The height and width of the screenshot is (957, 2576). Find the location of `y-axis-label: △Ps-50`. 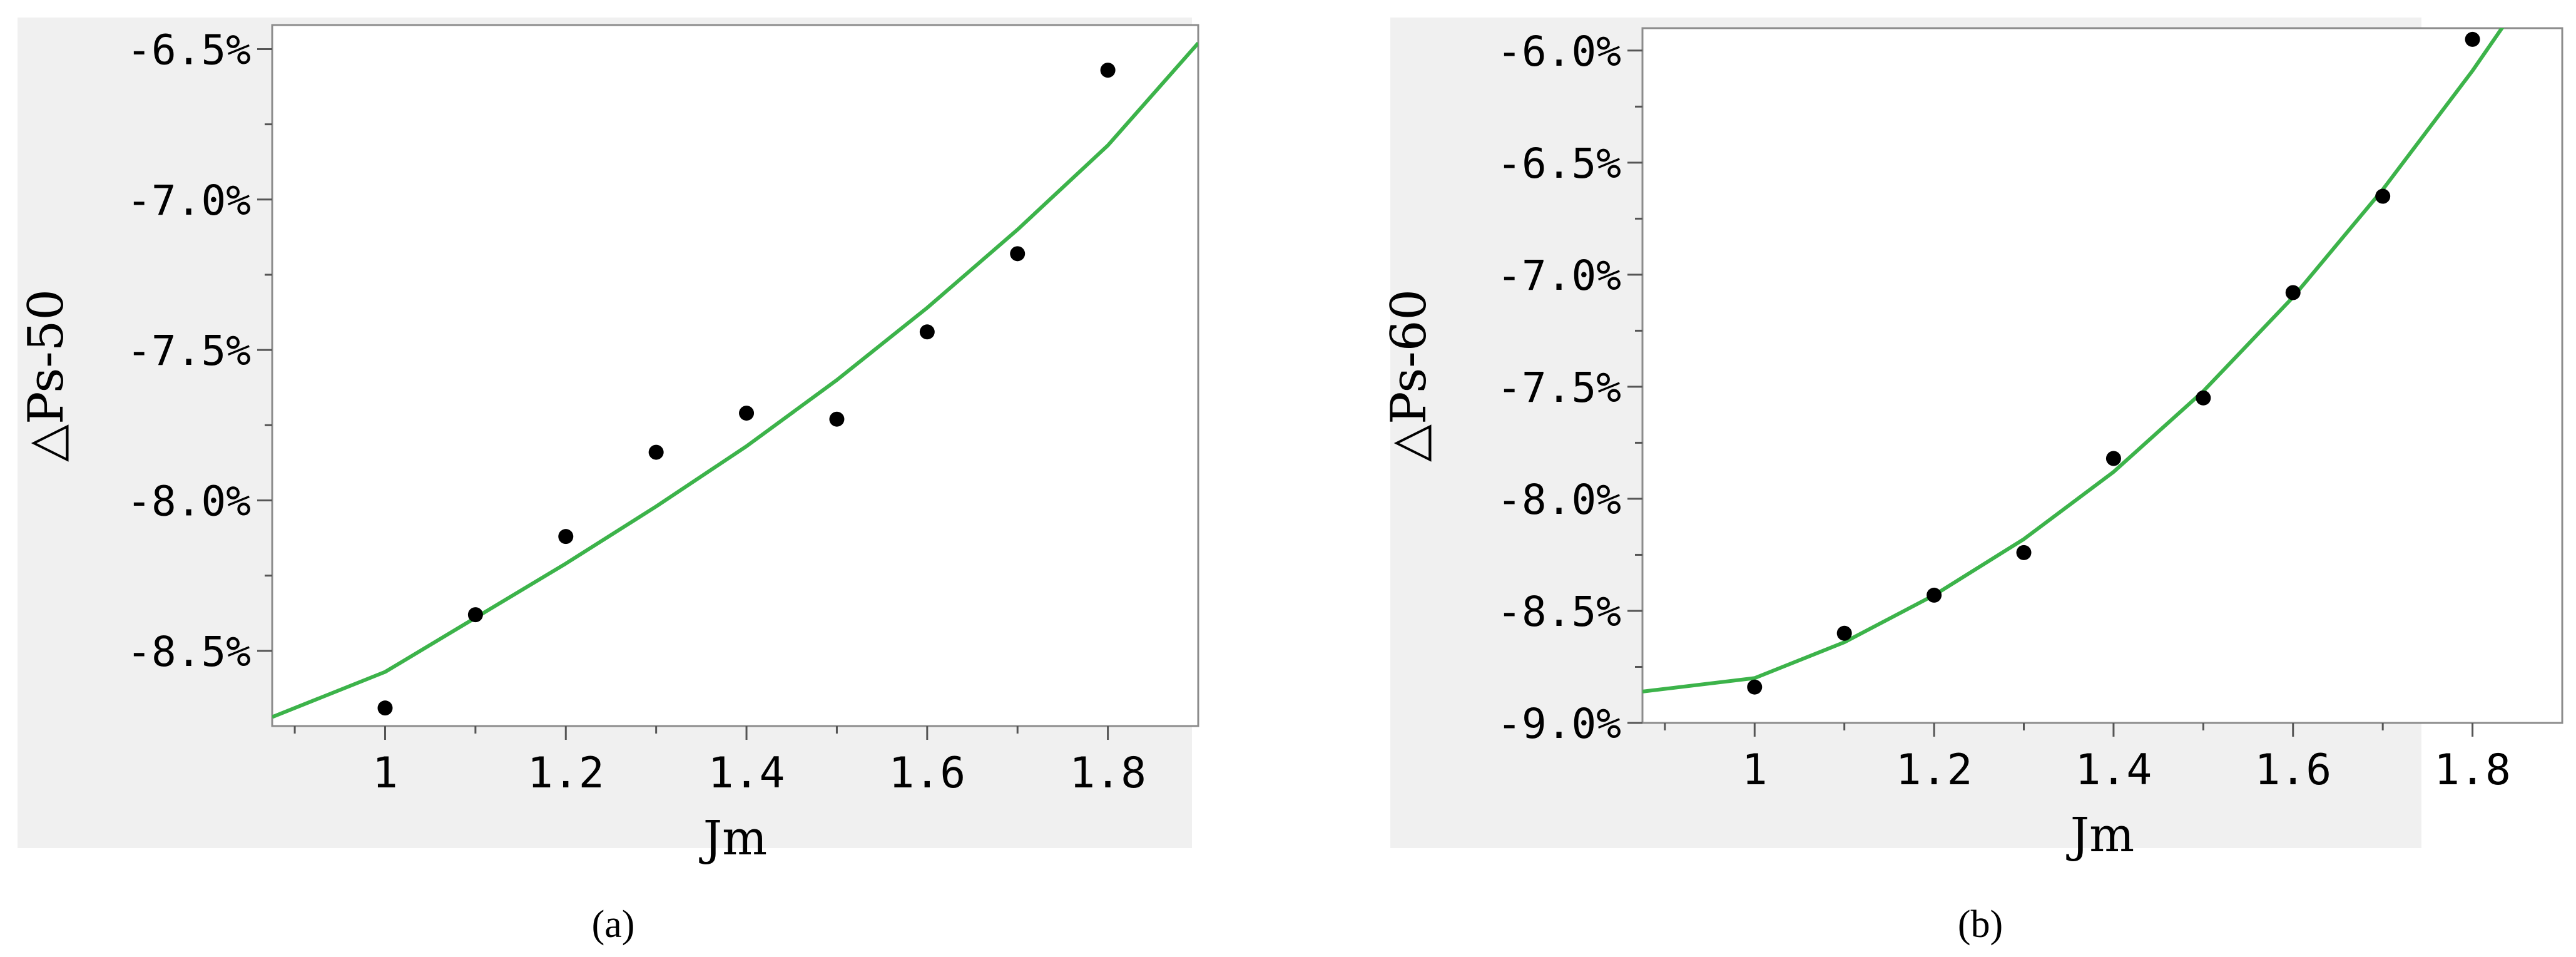

y-axis-label: △Ps-50 is located at coordinates (46, 375).